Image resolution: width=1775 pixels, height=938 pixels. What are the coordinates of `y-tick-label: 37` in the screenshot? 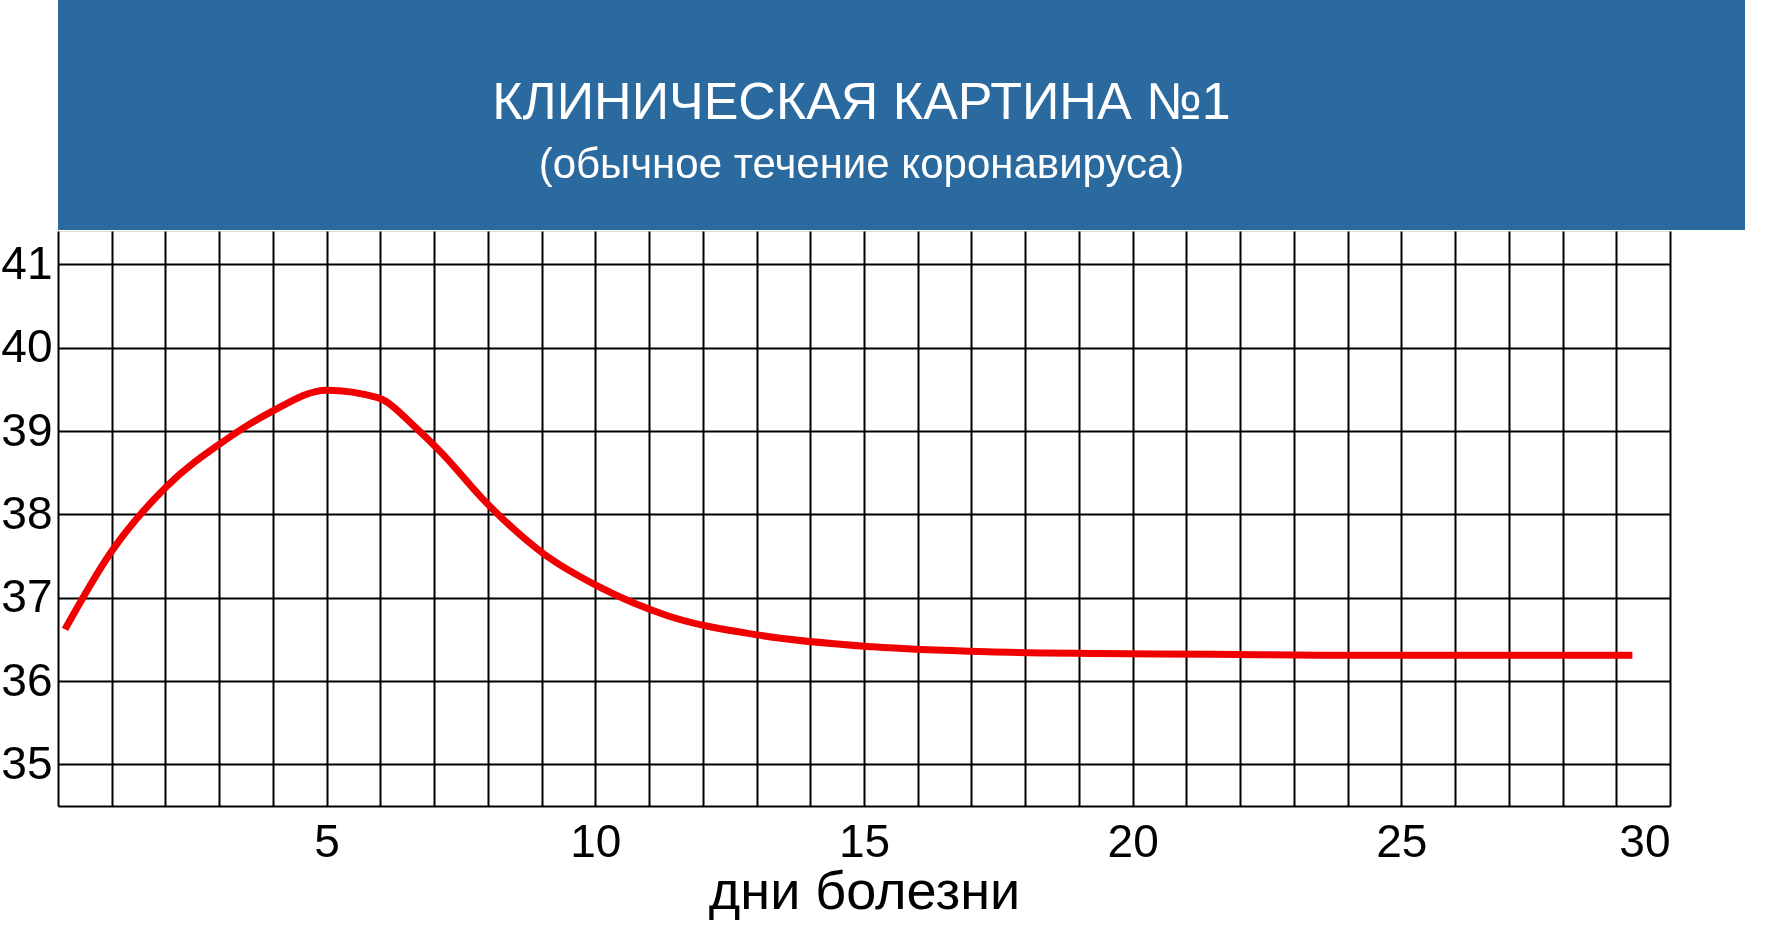 It's located at (27, 596).